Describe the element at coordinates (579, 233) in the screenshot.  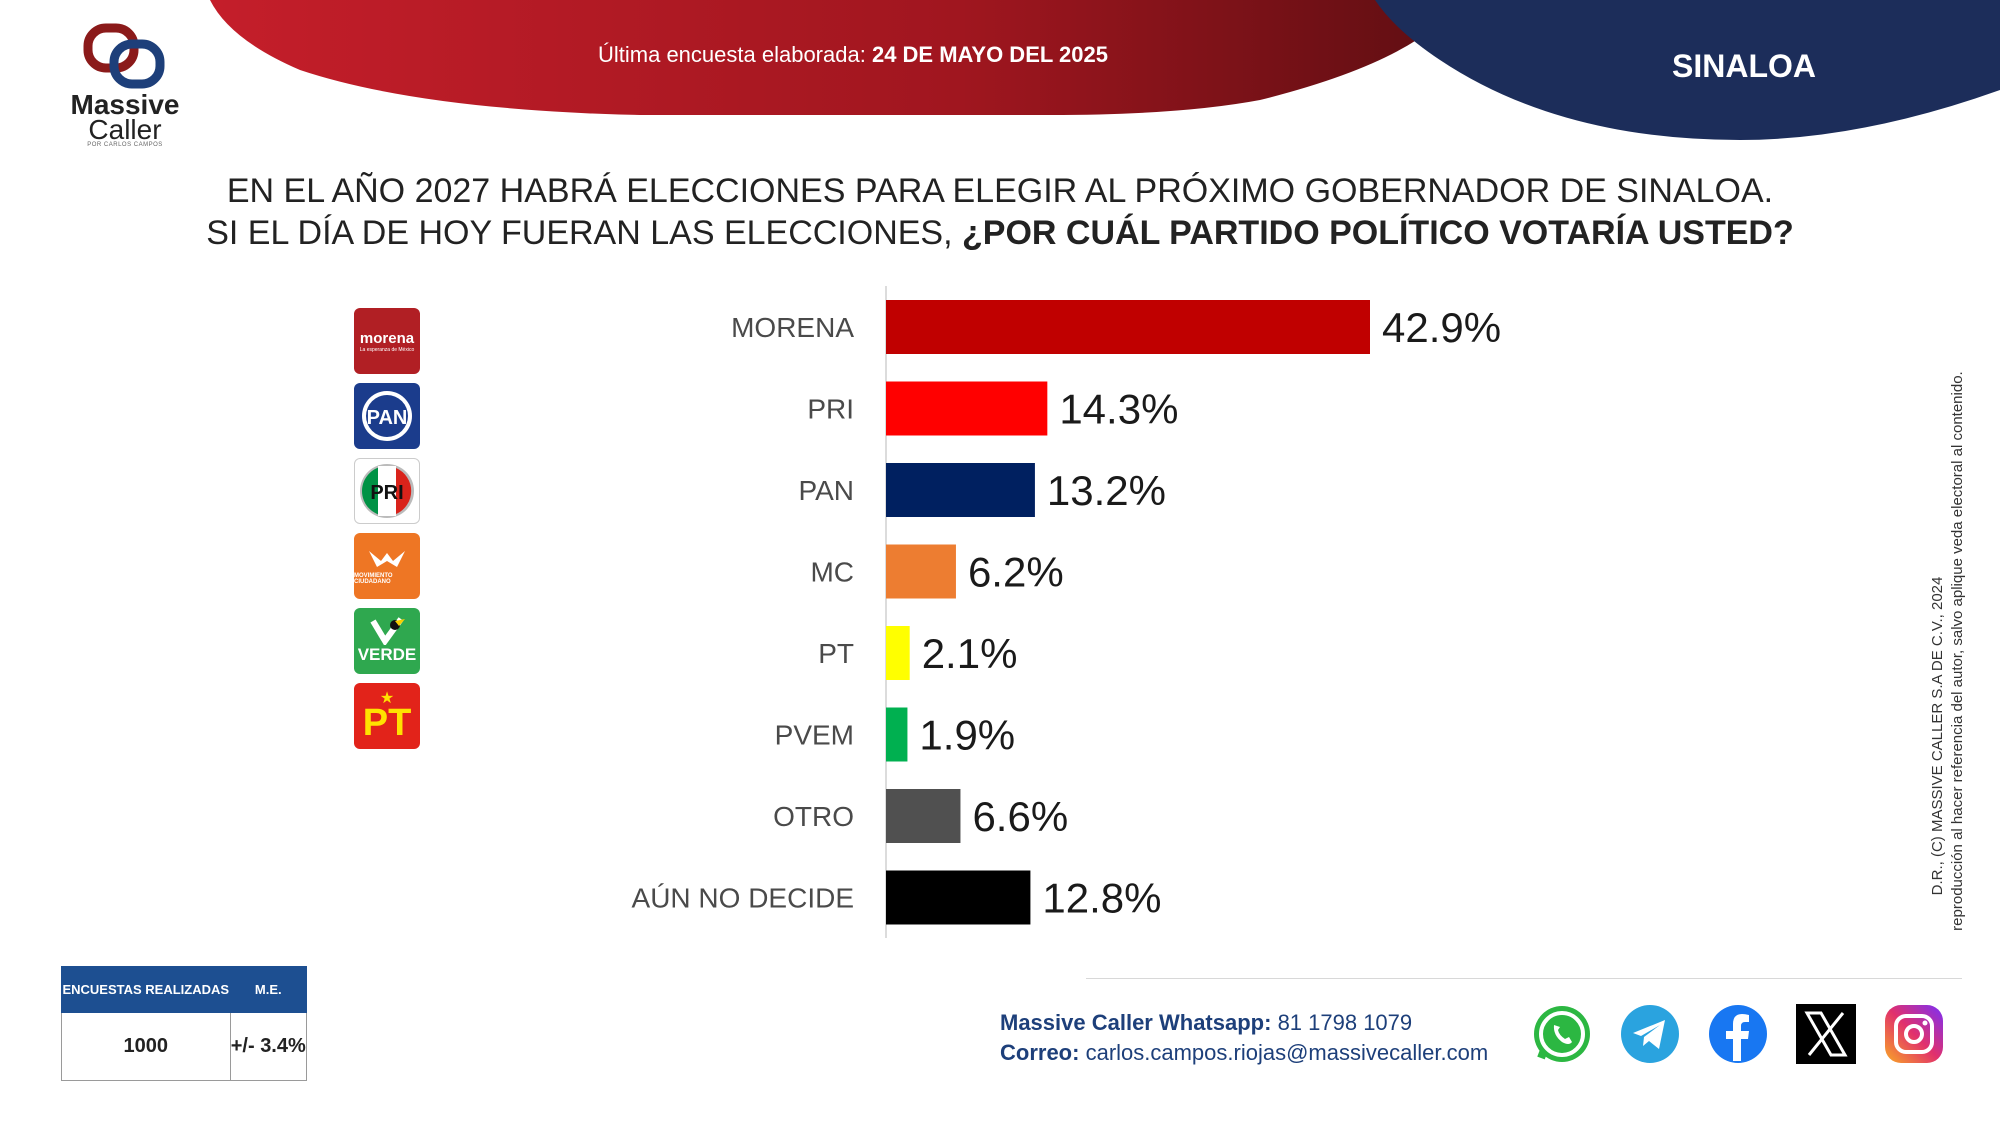
I see `question-line2-plain: SI EL DÍA DE HOY FUERAN LAS ELECCIONES,` at that location.